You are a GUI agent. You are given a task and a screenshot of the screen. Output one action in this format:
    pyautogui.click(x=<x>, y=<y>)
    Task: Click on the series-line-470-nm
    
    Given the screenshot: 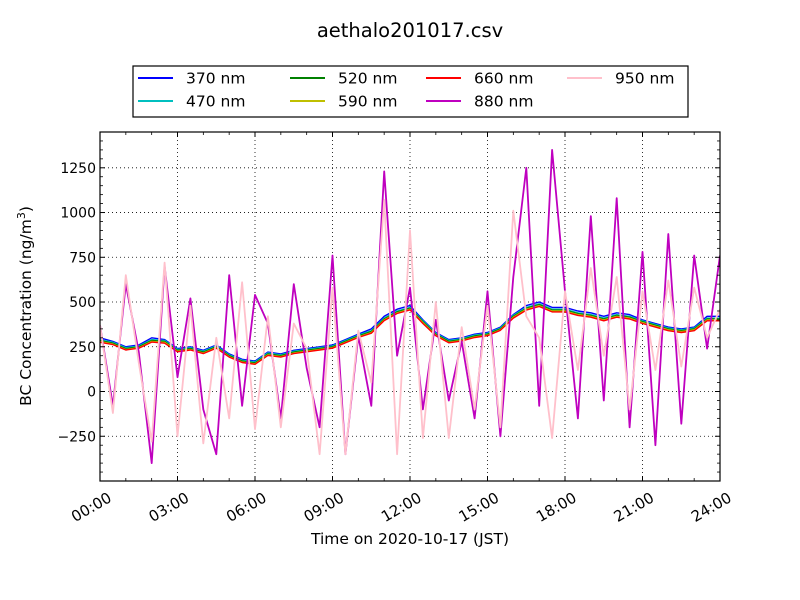 What is the action you would take?
    pyautogui.click(x=410, y=333)
    